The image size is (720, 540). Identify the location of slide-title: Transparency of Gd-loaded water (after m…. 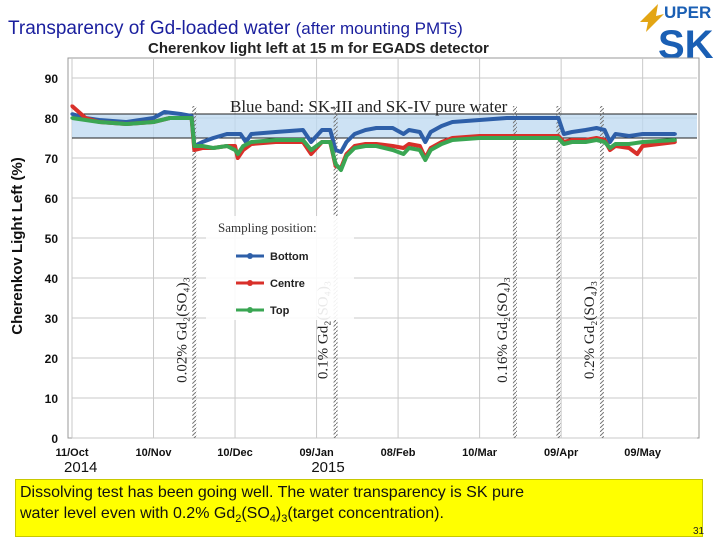
(235, 29).